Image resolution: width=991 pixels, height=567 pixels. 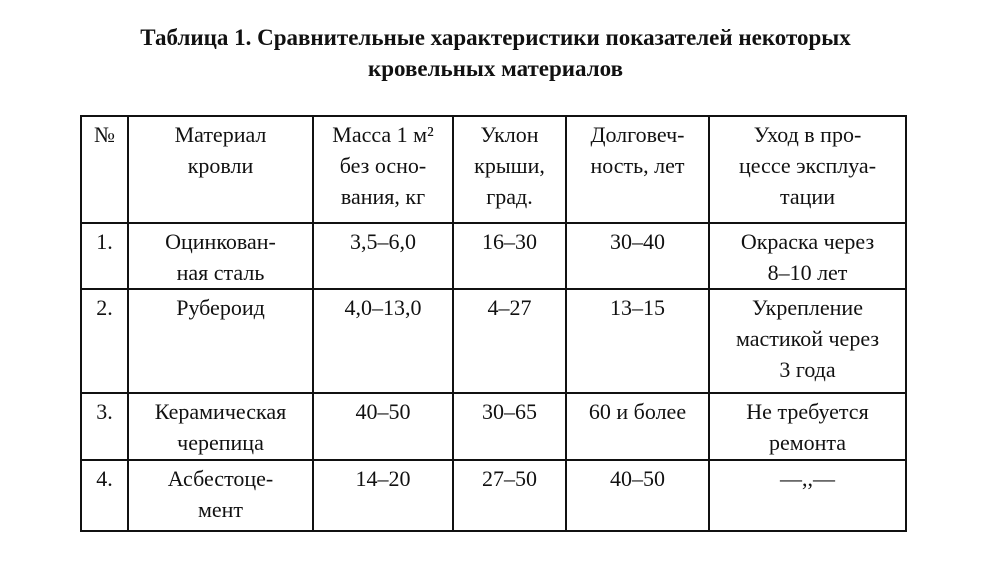 What do you see at coordinates (104, 495) in the screenshot?
I see `cell: 4.` at bounding box center [104, 495].